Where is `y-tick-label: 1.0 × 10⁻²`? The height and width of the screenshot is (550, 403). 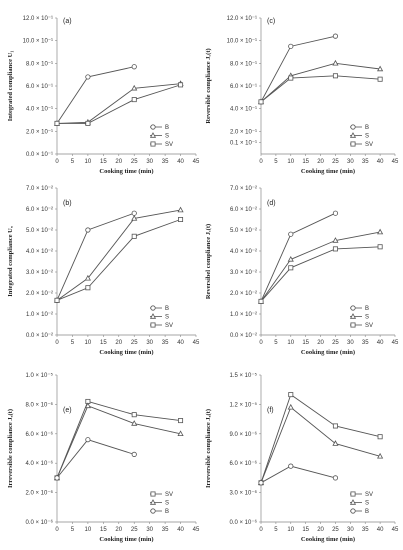 y-tick-label: 1.0 × 10⁻² is located at coordinates (39, 315).